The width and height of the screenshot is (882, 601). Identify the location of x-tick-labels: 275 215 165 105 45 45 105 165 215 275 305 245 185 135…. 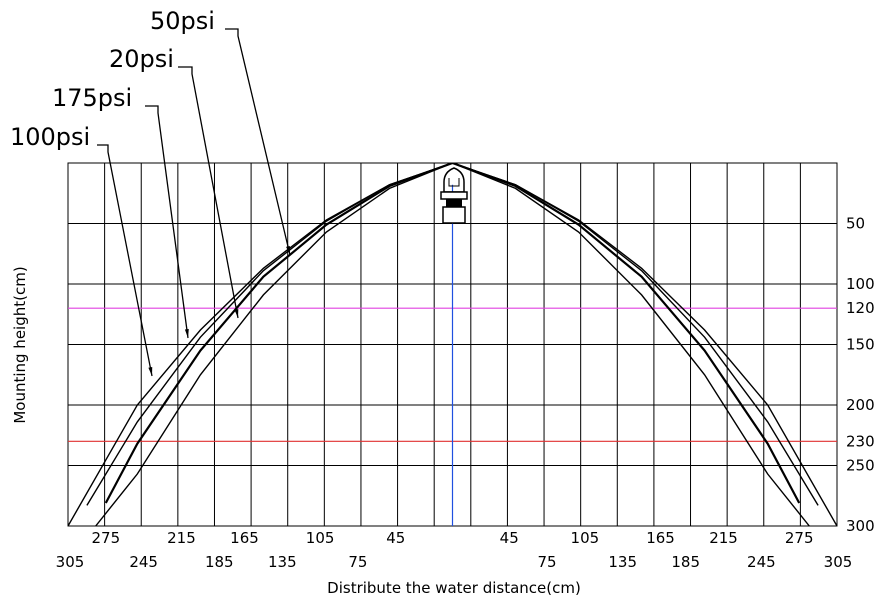
(454, 550).